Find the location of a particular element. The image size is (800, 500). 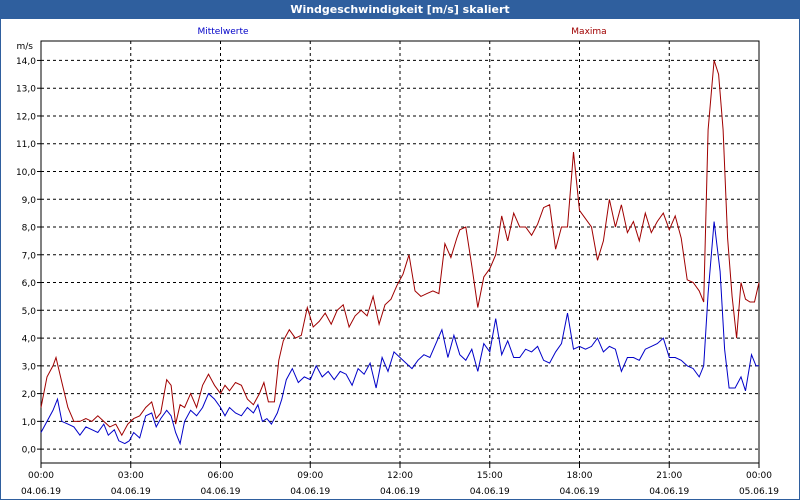

y-tick-label: 7,0 is located at coordinates (29, 256).